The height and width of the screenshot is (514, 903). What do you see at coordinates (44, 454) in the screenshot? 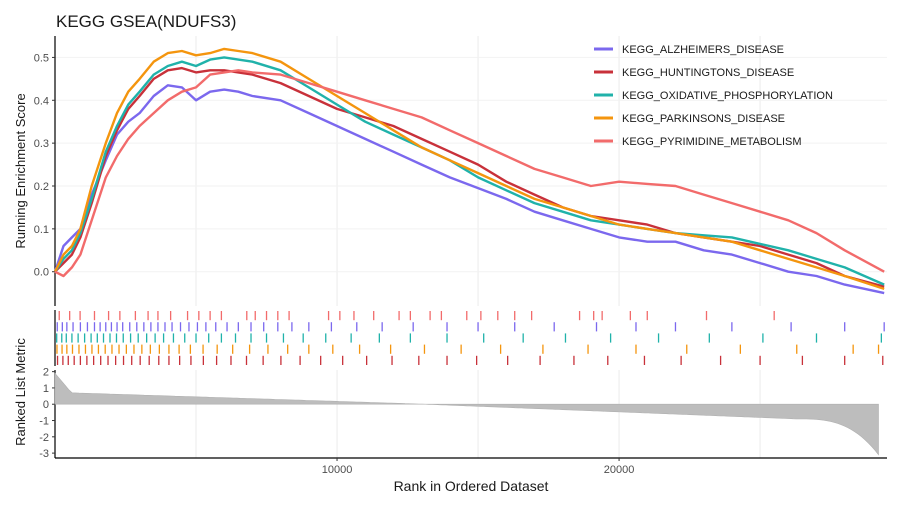
I see `metric-tick-label: -3` at bounding box center [44, 454].